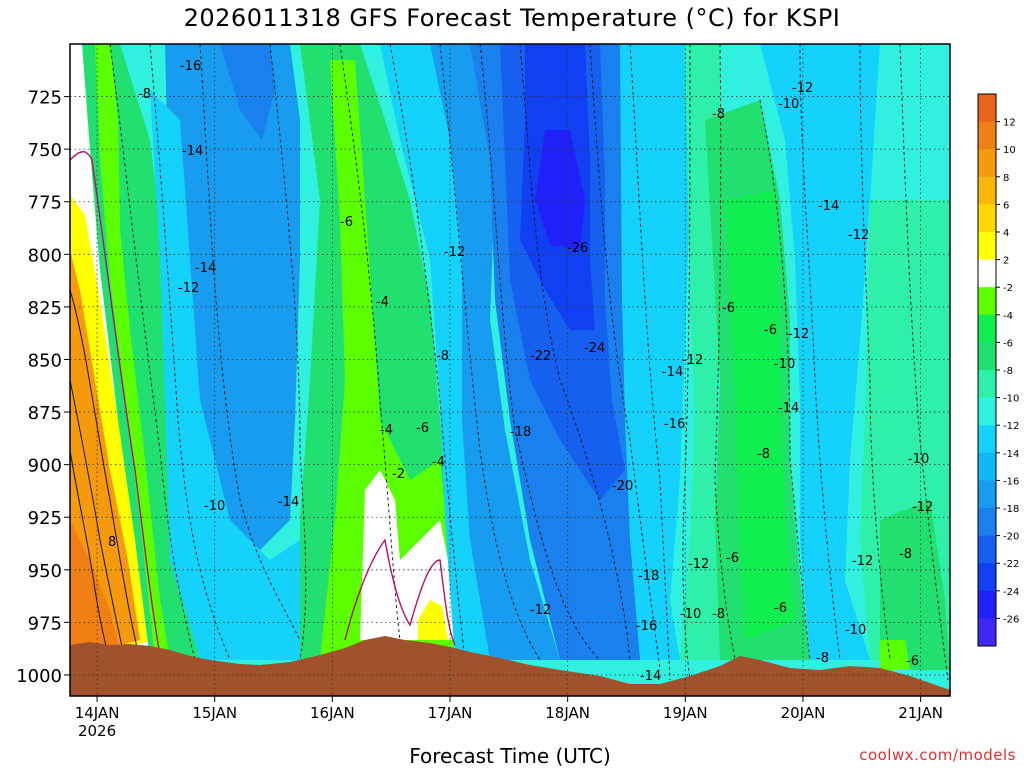 The image size is (1024, 768). What do you see at coordinates (214, 713) in the screenshot?
I see `x-tick-label: 15JAN` at bounding box center [214, 713].